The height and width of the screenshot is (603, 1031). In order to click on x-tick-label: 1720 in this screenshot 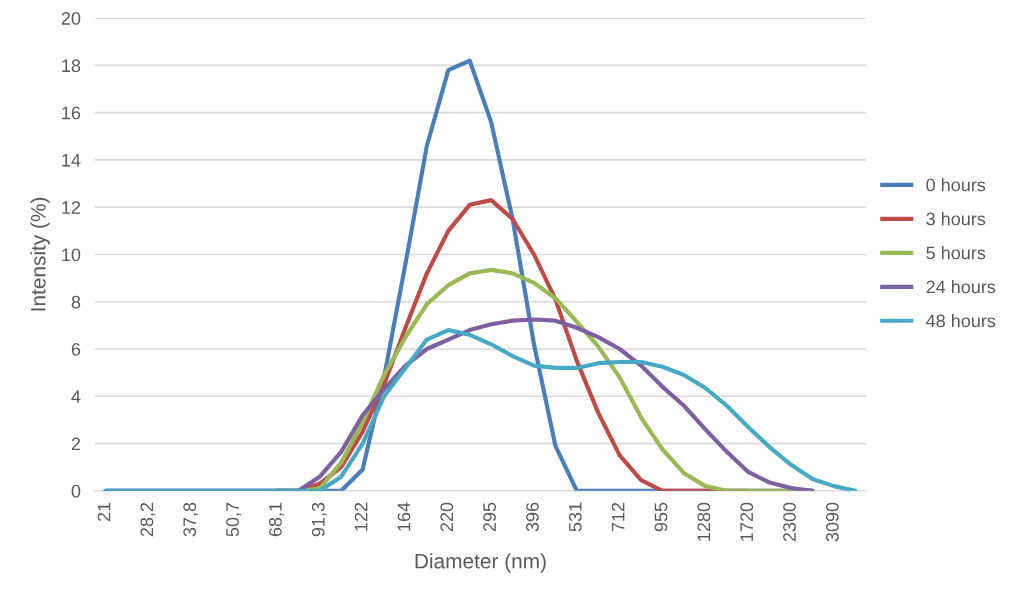, I will do `click(747, 521)`.